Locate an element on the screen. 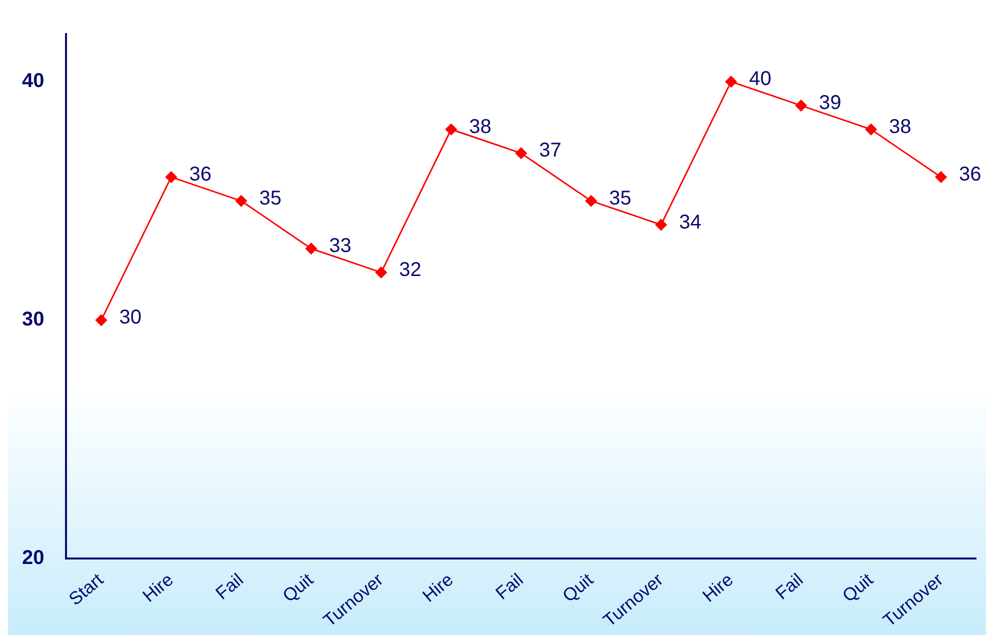 The height and width of the screenshot is (643, 994). x-tick-label: Start is located at coordinates (86, 589).